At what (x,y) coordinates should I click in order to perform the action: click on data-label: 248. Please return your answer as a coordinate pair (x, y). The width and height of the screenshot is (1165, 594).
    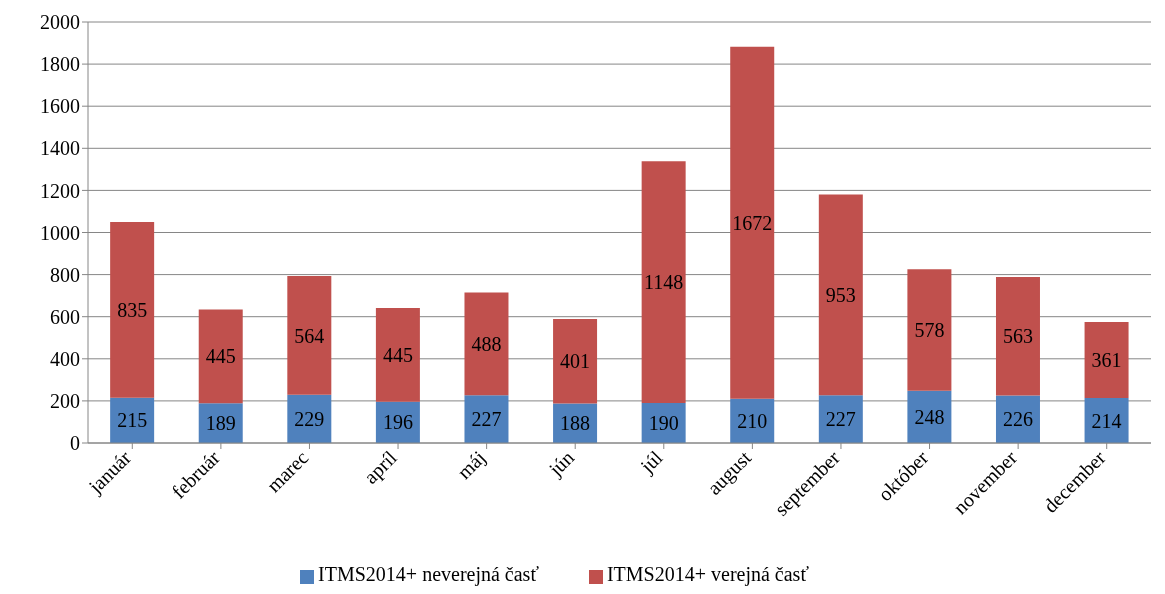
    Looking at the image, I should click on (929, 417).